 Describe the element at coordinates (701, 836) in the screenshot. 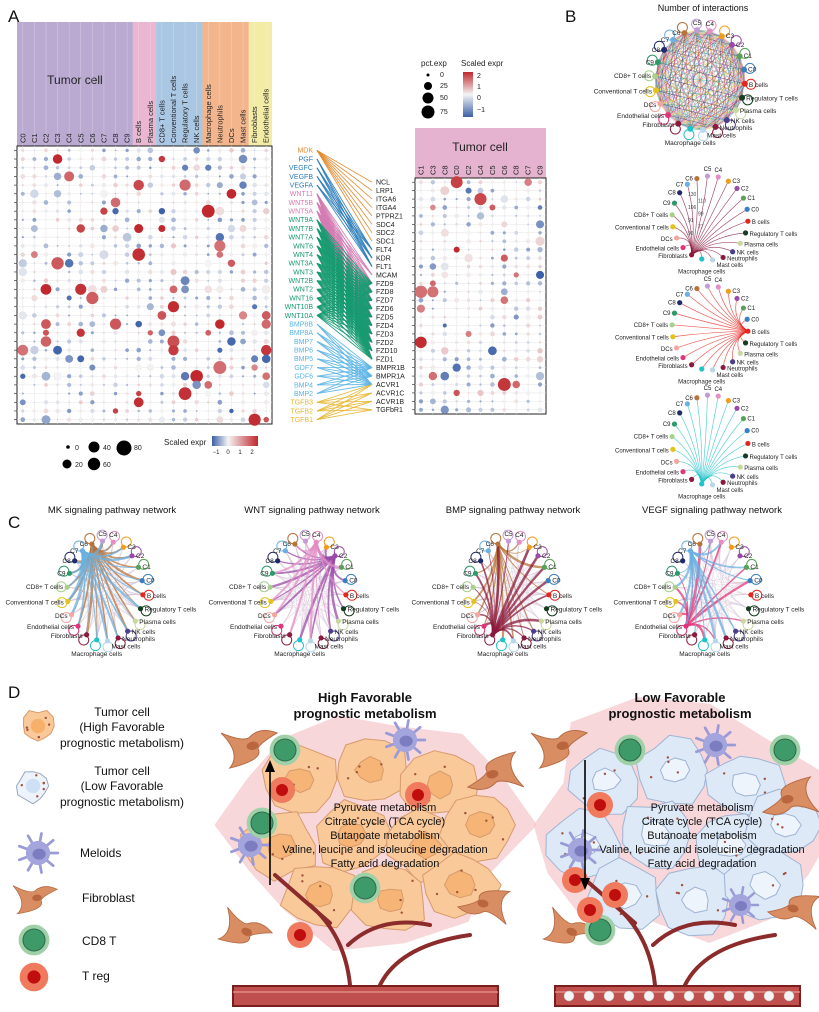

I see `pathway-item: Butanoate metabolism` at that location.